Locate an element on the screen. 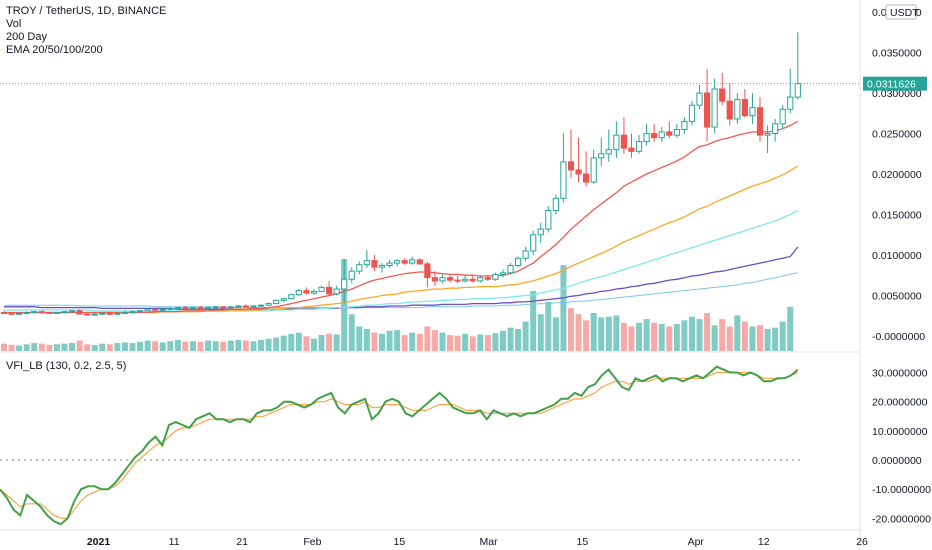  sma-indicator-label: 200 Day is located at coordinates (26, 37).